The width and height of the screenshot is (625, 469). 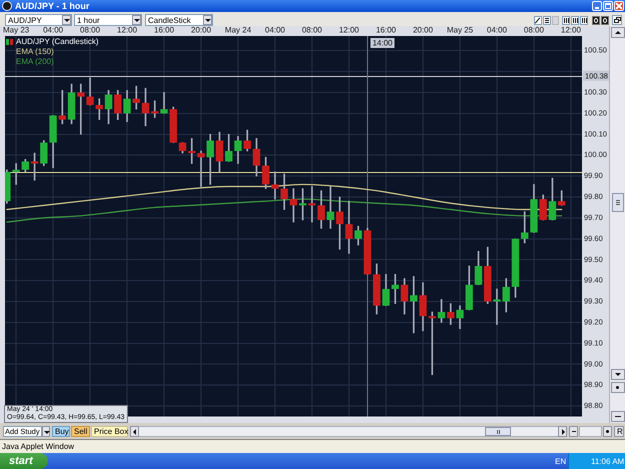 What do you see at coordinates (383, 43) in the screenshot?
I see `ref-line-label: 14:00` at bounding box center [383, 43].